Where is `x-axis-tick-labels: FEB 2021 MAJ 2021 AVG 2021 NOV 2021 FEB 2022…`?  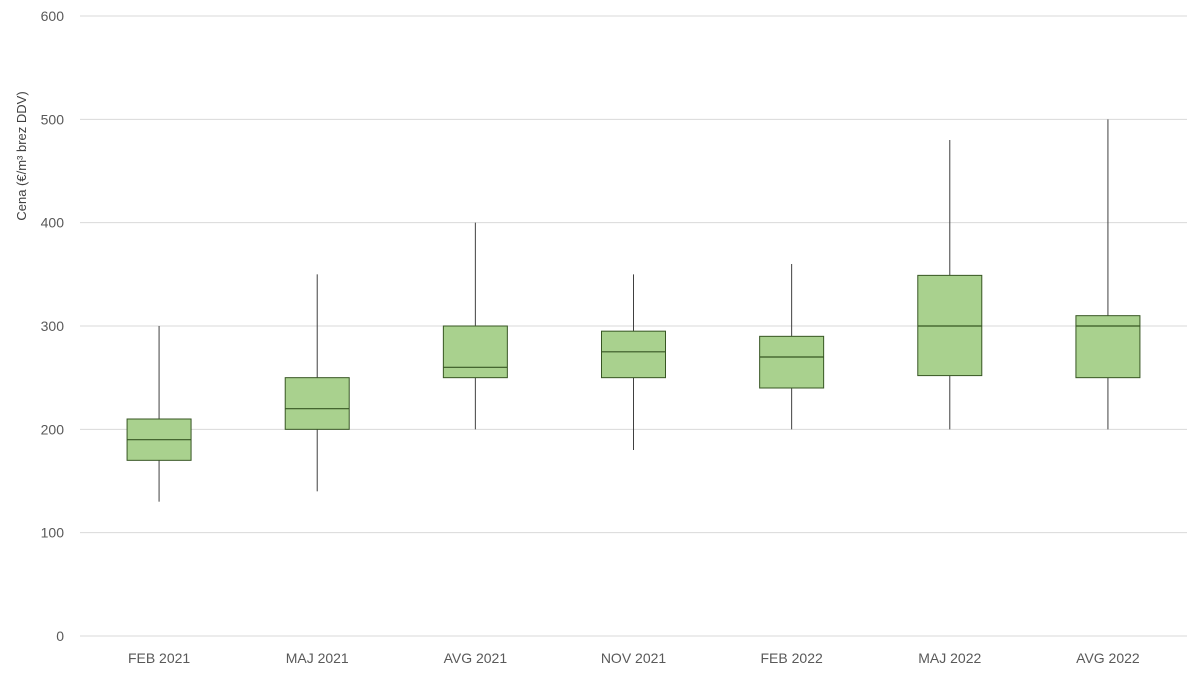 x-axis-tick-labels: FEB 2021 MAJ 2021 AVG 2021 NOV 2021 FEB 2022… is located at coordinates (634, 658).